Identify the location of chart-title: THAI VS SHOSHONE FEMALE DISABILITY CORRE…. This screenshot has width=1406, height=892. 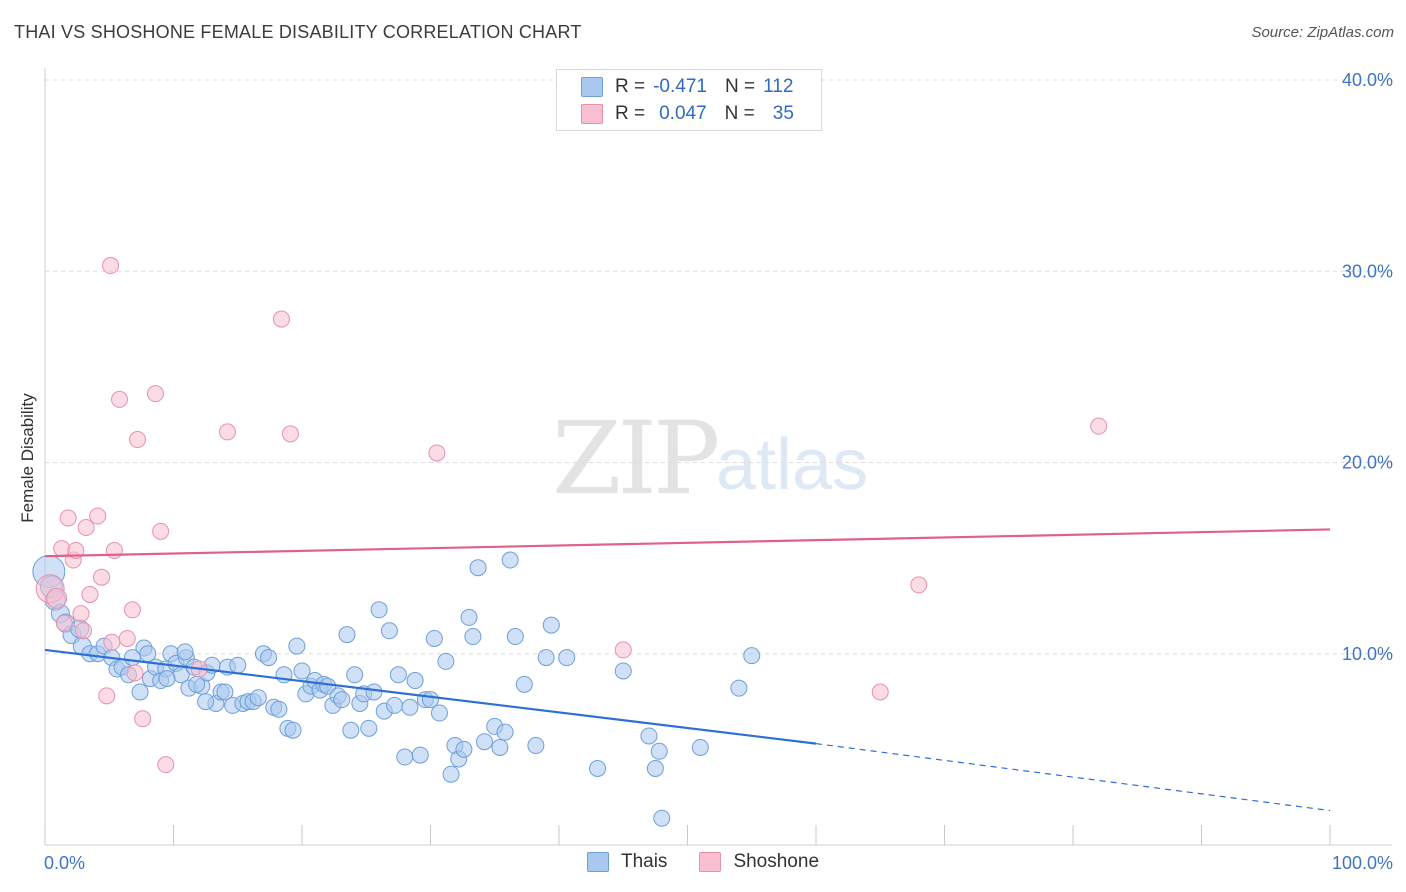
(298, 32).